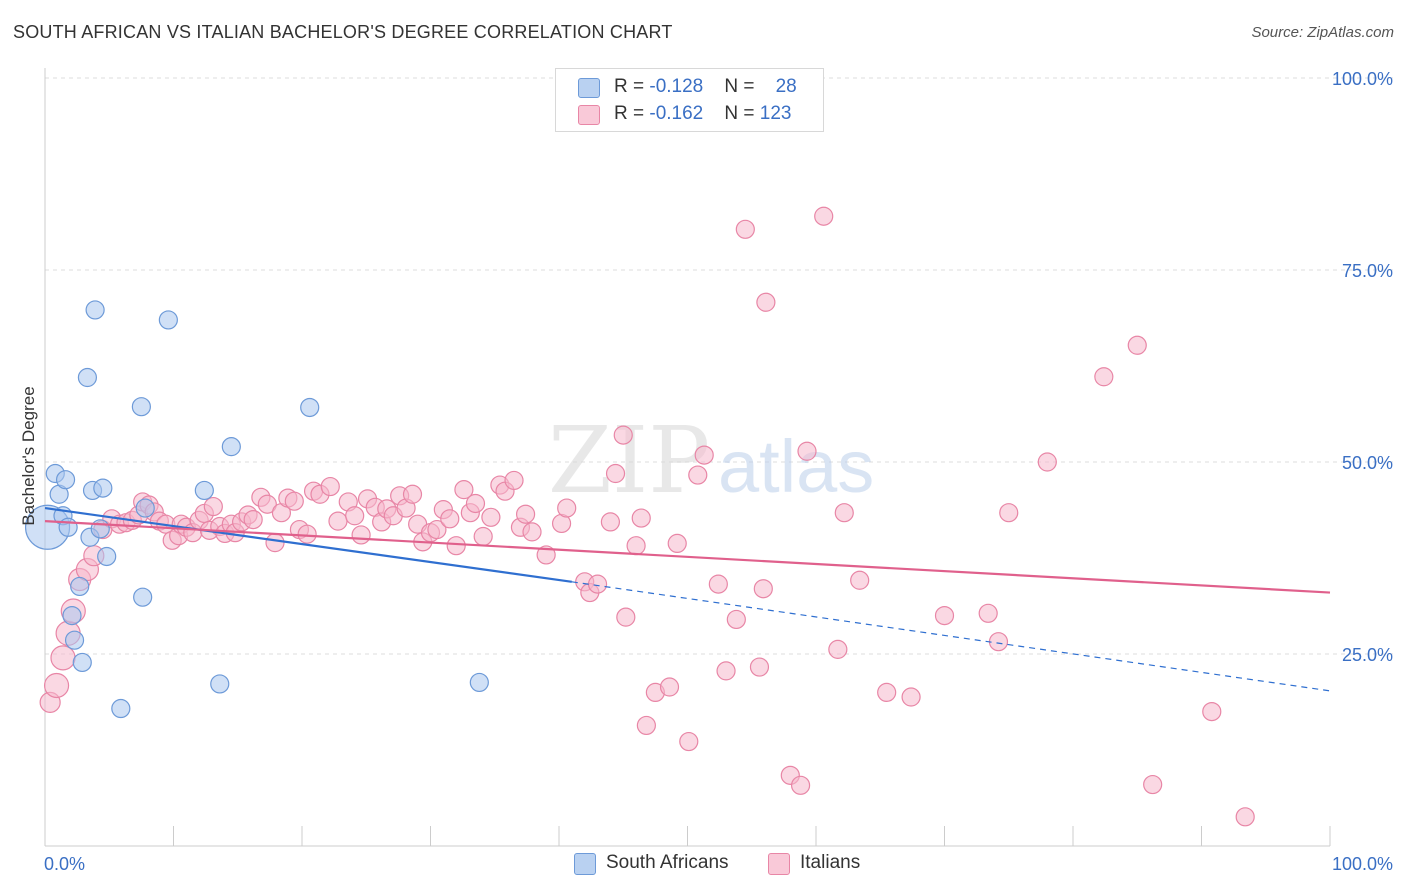 The width and height of the screenshot is (1406, 892). What do you see at coordinates (796, 466) in the screenshot?
I see `watermark-atlas: atlas` at bounding box center [796, 466].